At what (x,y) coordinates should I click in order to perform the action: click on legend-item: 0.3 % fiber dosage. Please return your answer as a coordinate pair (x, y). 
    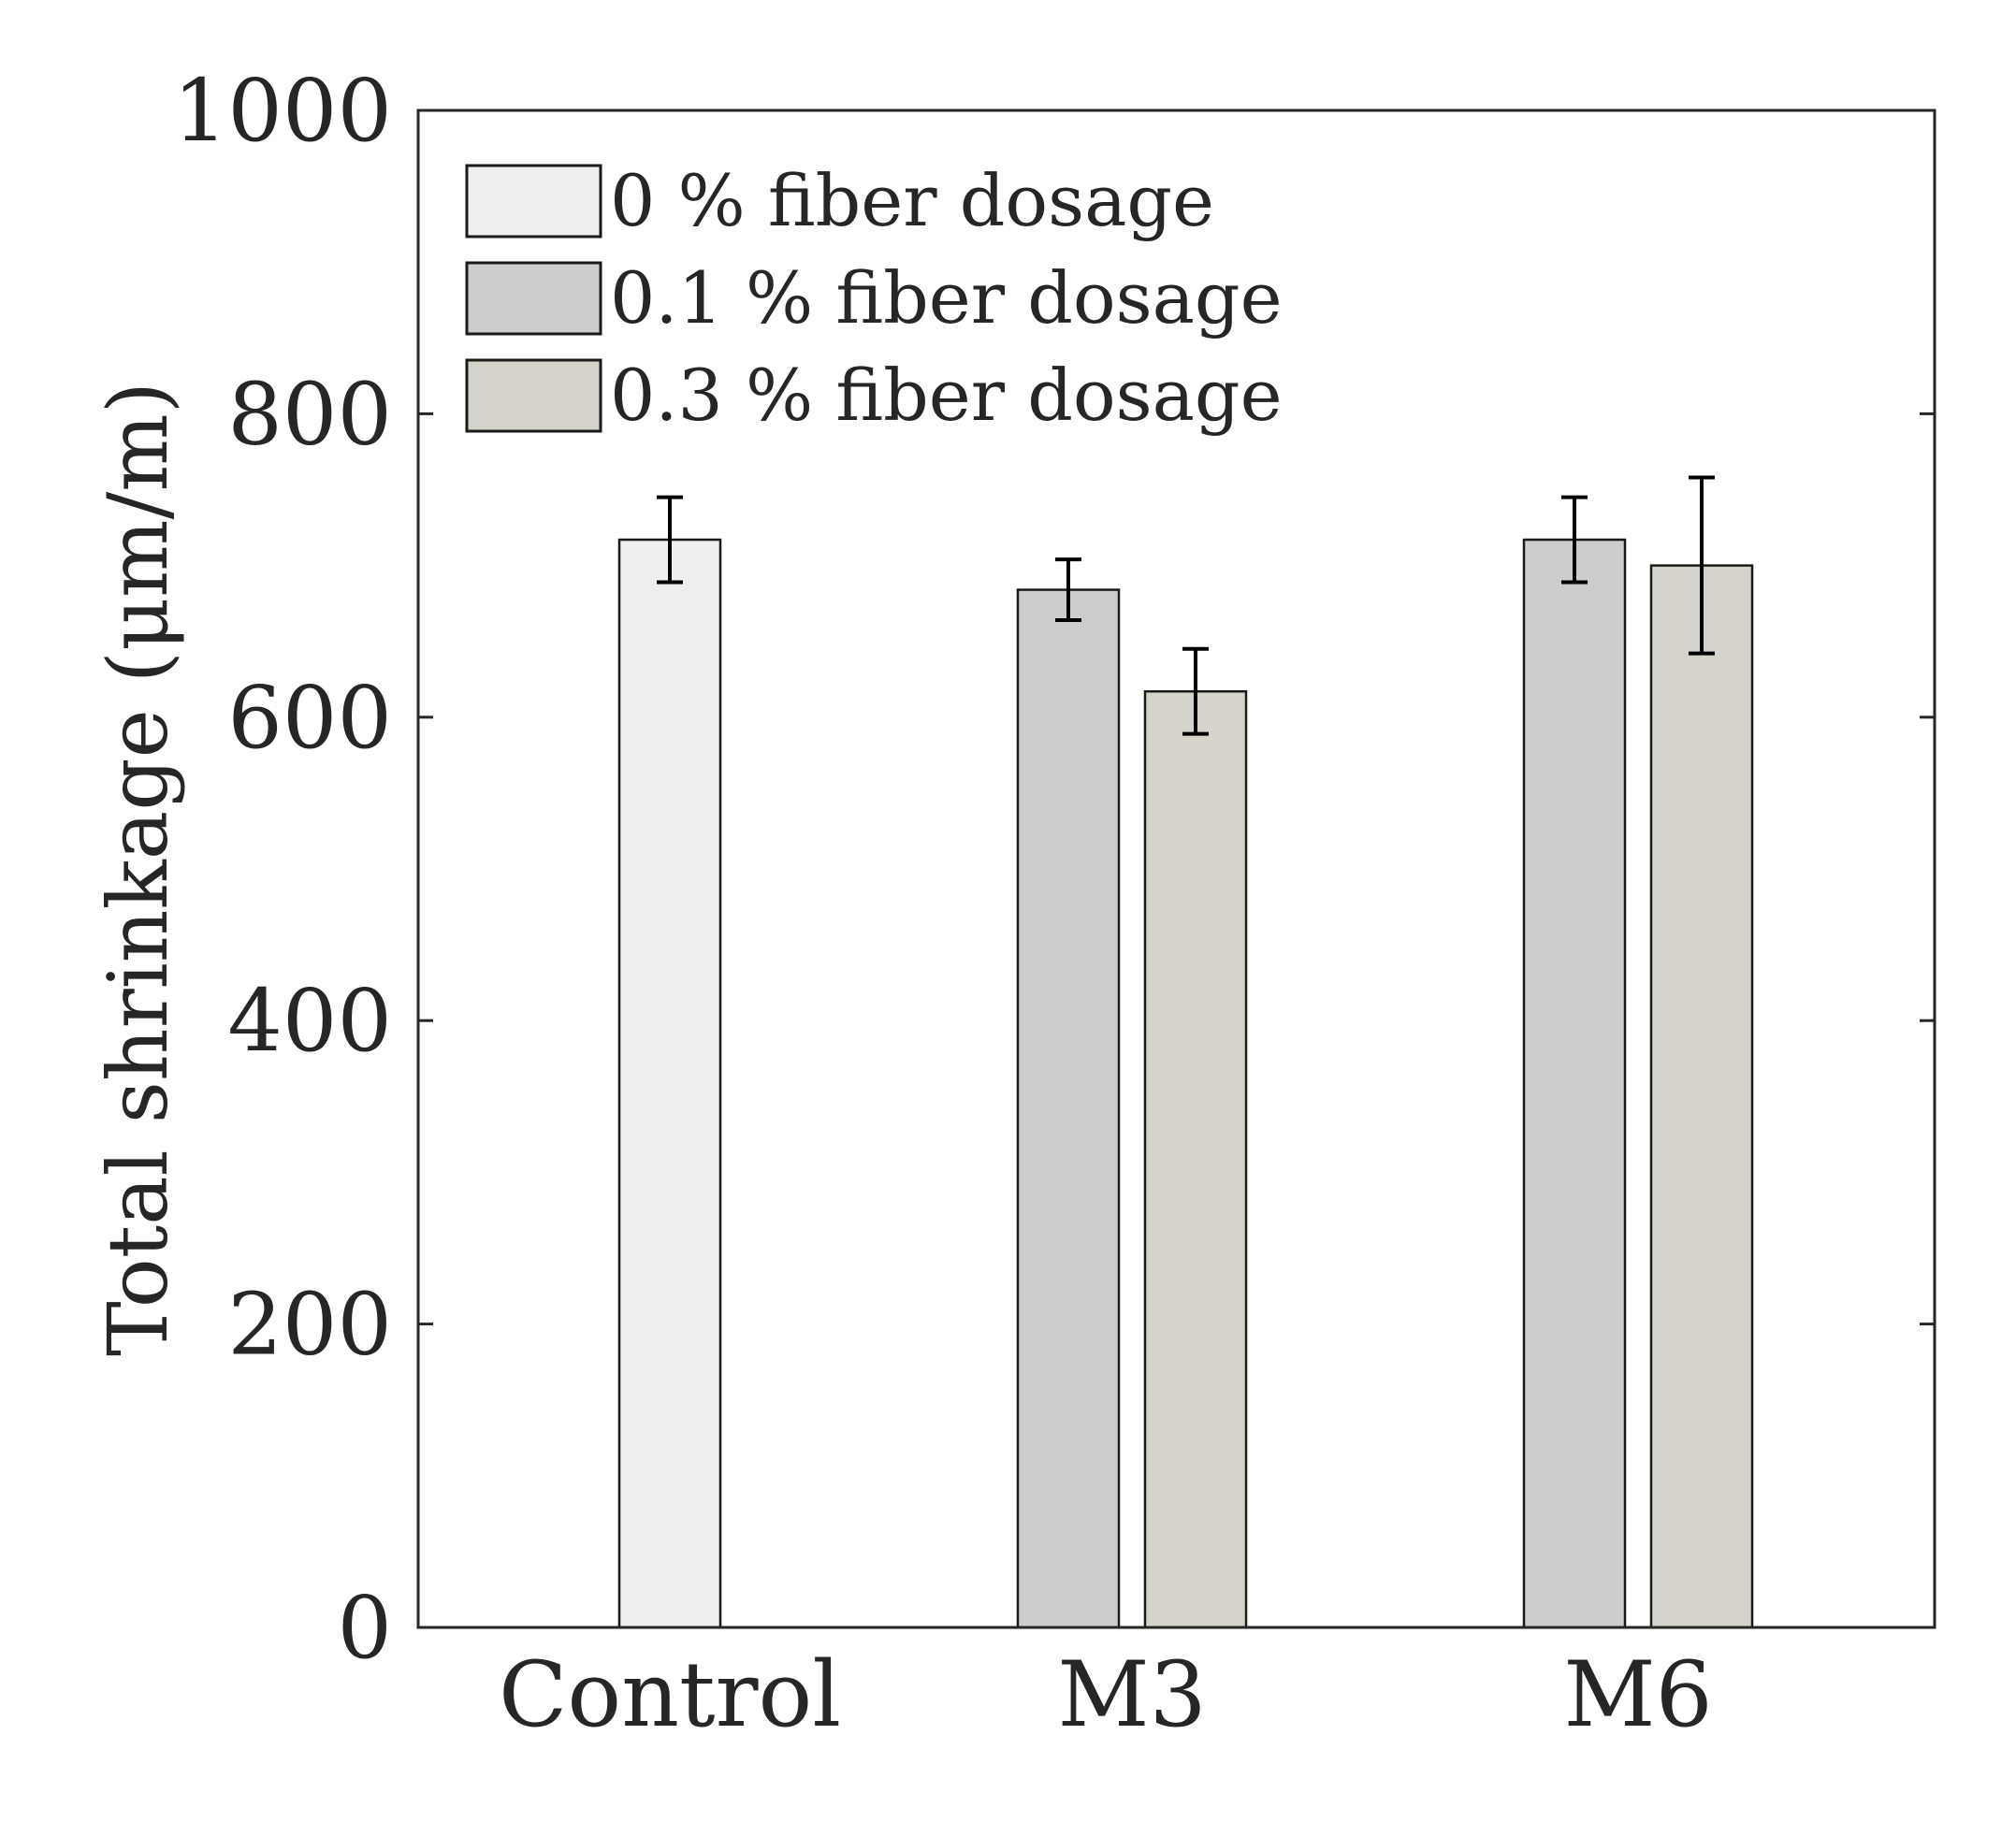
    Looking at the image, I should click on (874, 395).